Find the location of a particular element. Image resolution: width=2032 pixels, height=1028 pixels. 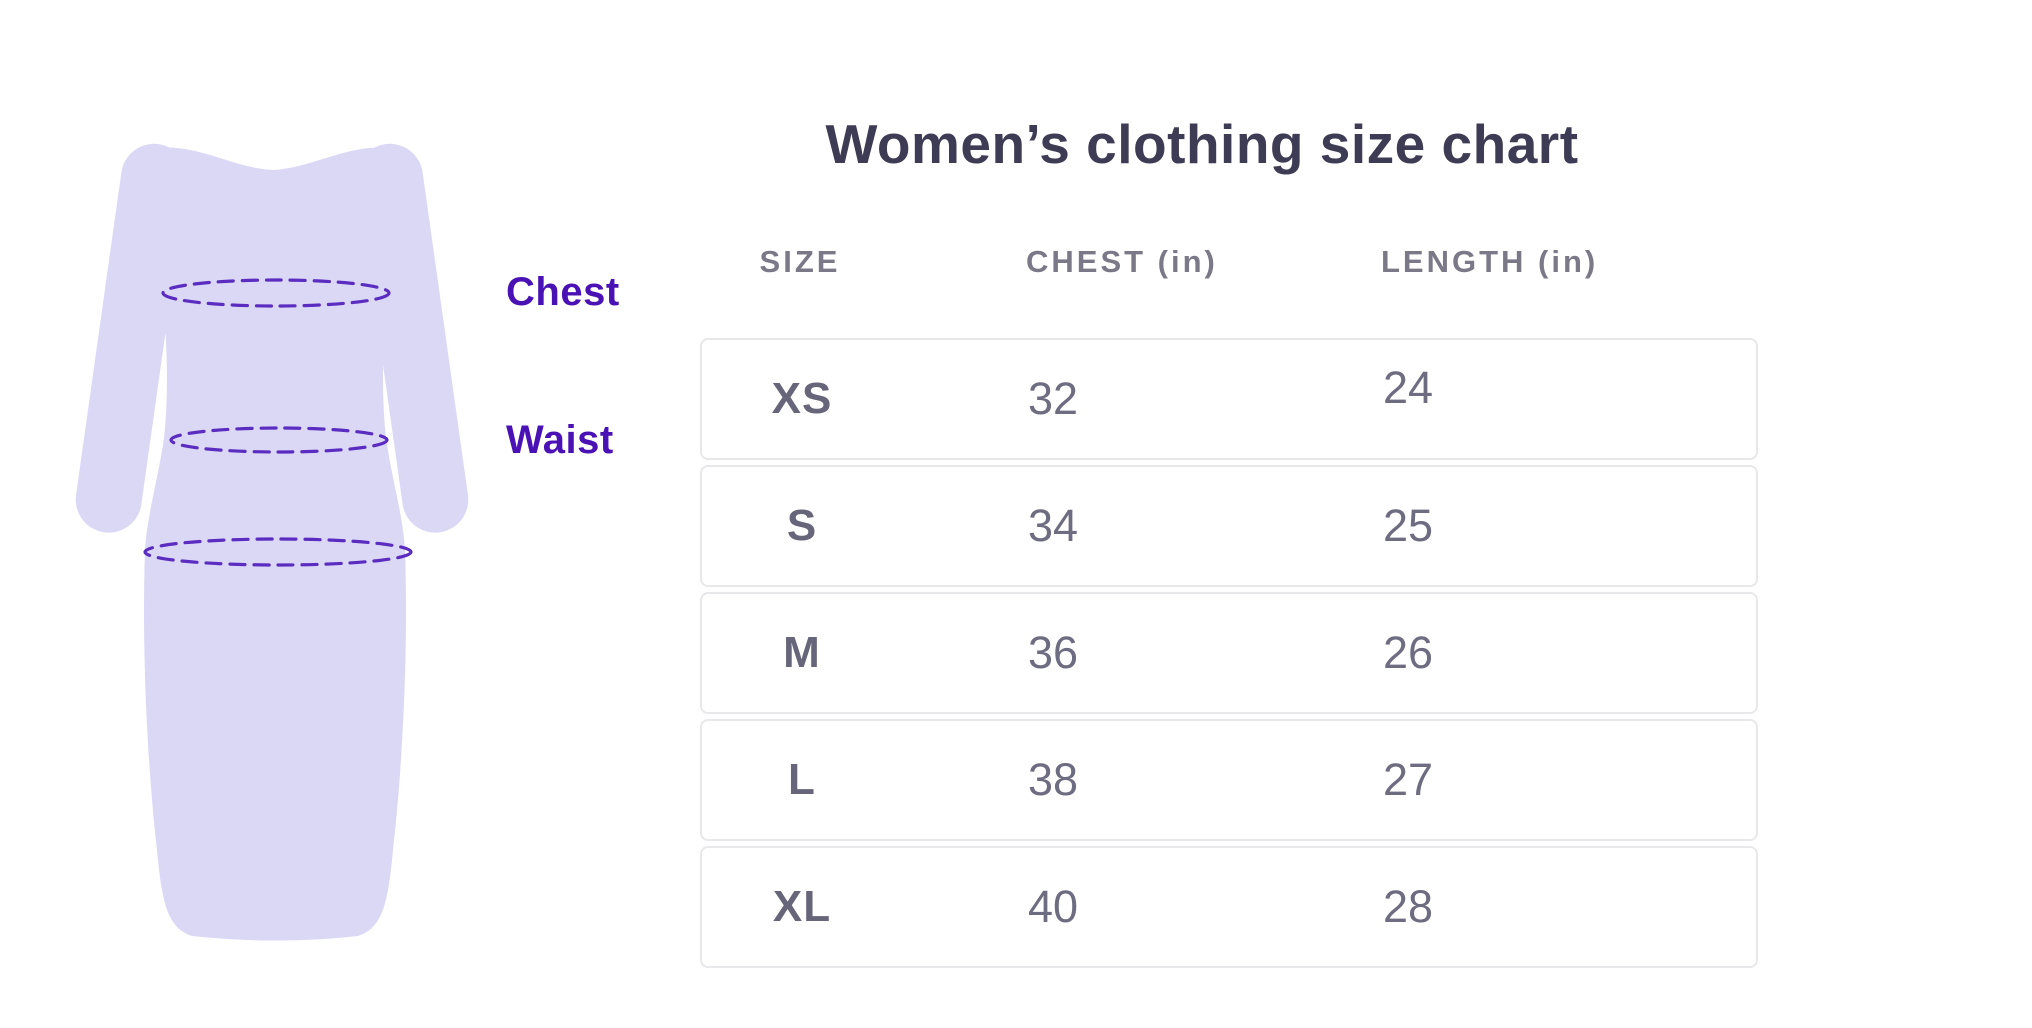

table-row-xs: XS 32 24 is located at coordinates (1229, 399).